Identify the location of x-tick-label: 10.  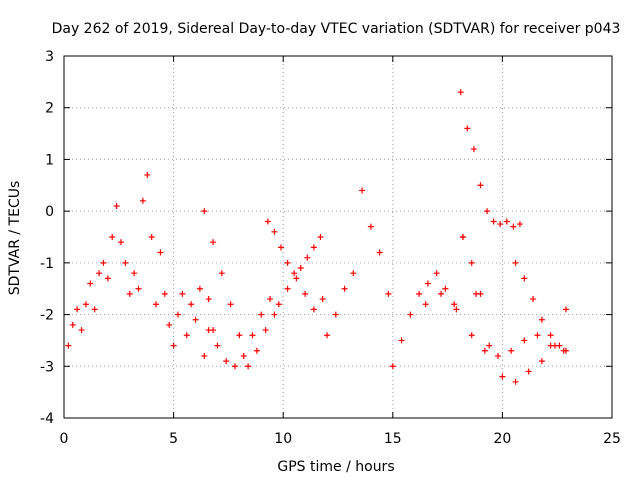
(283, 439).